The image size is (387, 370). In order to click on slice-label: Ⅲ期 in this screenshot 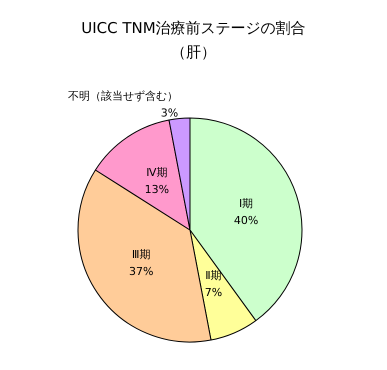, I will do `click(141, 255)`.